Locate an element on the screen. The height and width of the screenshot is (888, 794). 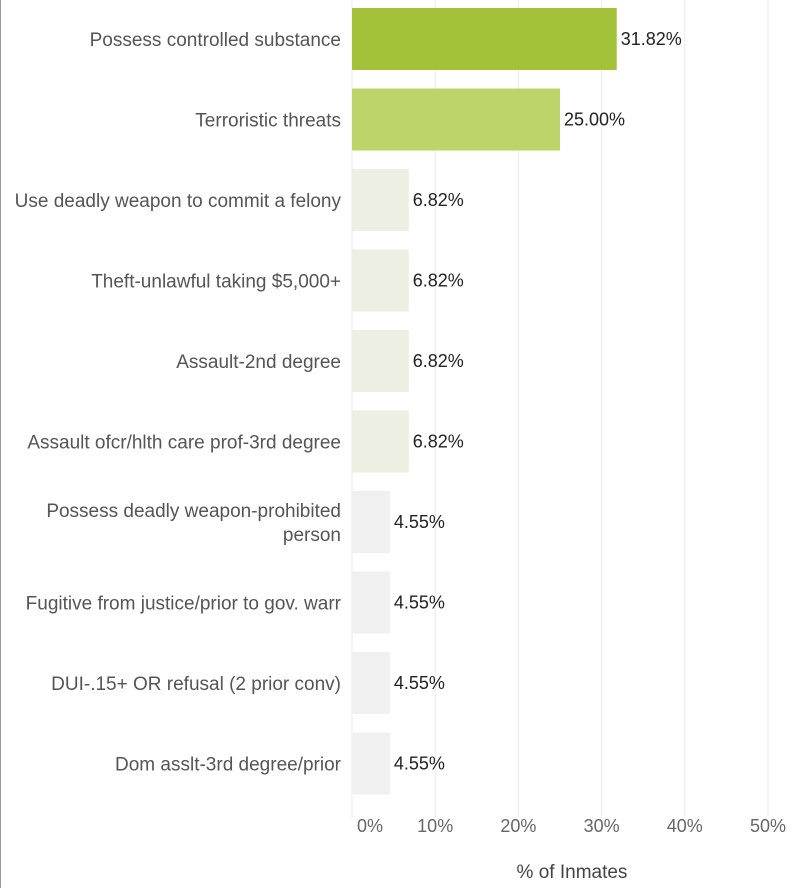
category-label: Possess controlled substance is located at coordinates (215, 40).